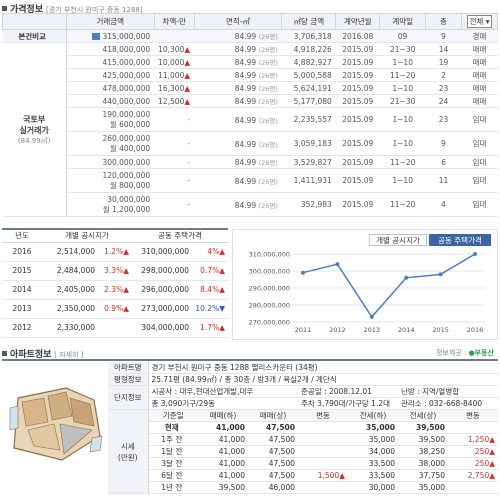 The width and height of the screenshot is (500, 501). Describe the element at coordinates (448, 404) in the screenshot. I see `apt-office: 관리소 : 032-668-8400` at that location.